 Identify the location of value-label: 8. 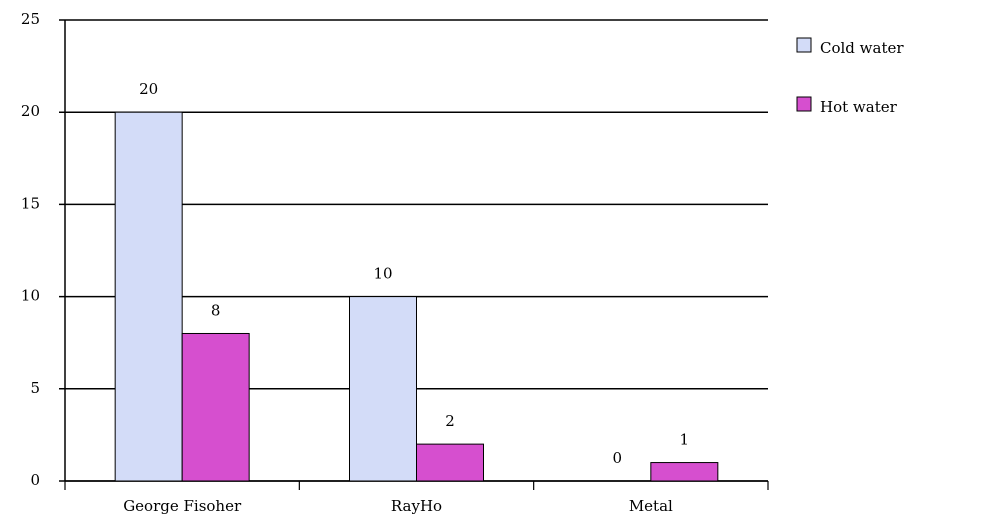
(216, 310).